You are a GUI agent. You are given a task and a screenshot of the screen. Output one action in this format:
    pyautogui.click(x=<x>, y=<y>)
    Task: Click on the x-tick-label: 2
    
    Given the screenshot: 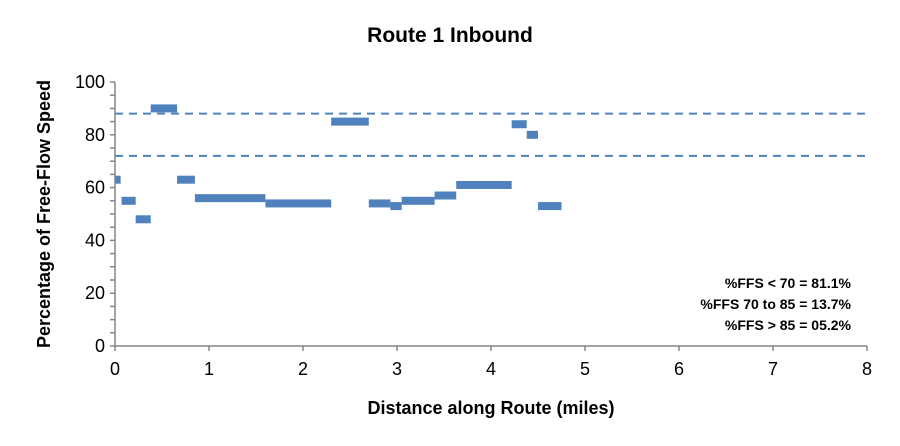 What is the action you would take?
    pyautogui.click(x=303, y=369)
    